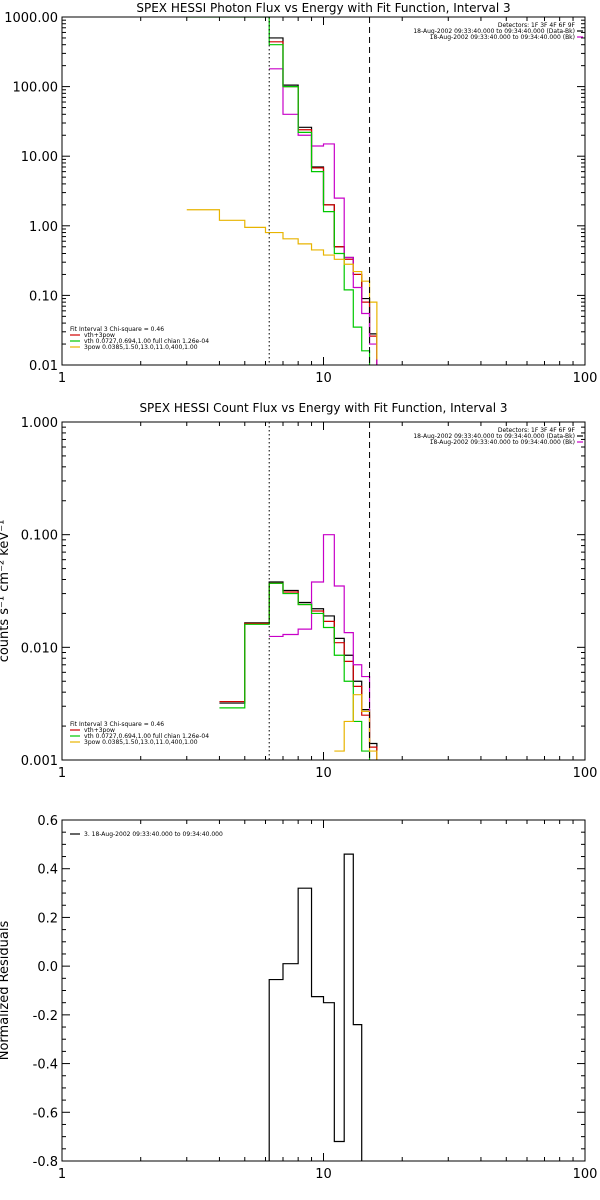 This screenshot has height=1200, width=600. What do you see at coordinates (45, 1113) in the screenshot?
I see `y-tick-label: -0.6` at bounding box center [45, 1113].